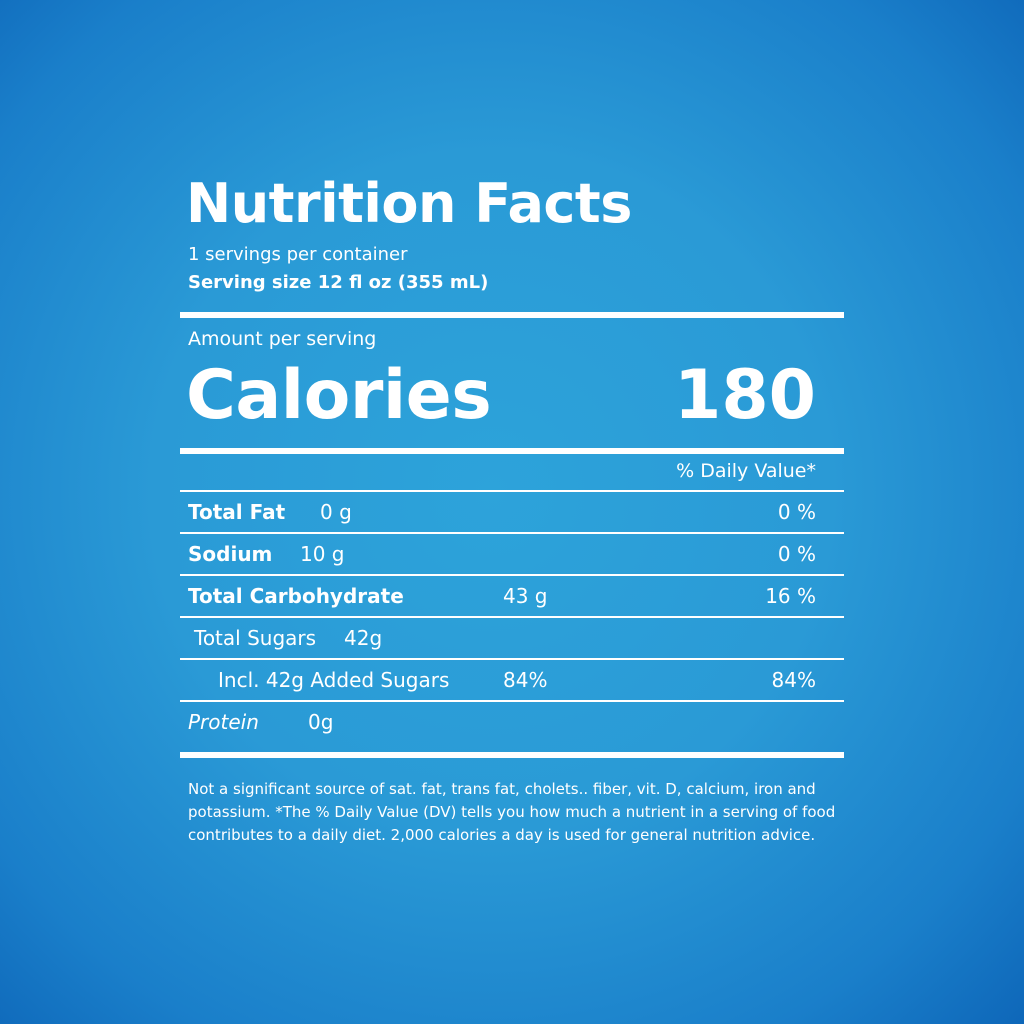 Image resolution: width=1024 pixels, height=1024 pixels. I want to click on title: Nutrition Facts, so click(409, 203).